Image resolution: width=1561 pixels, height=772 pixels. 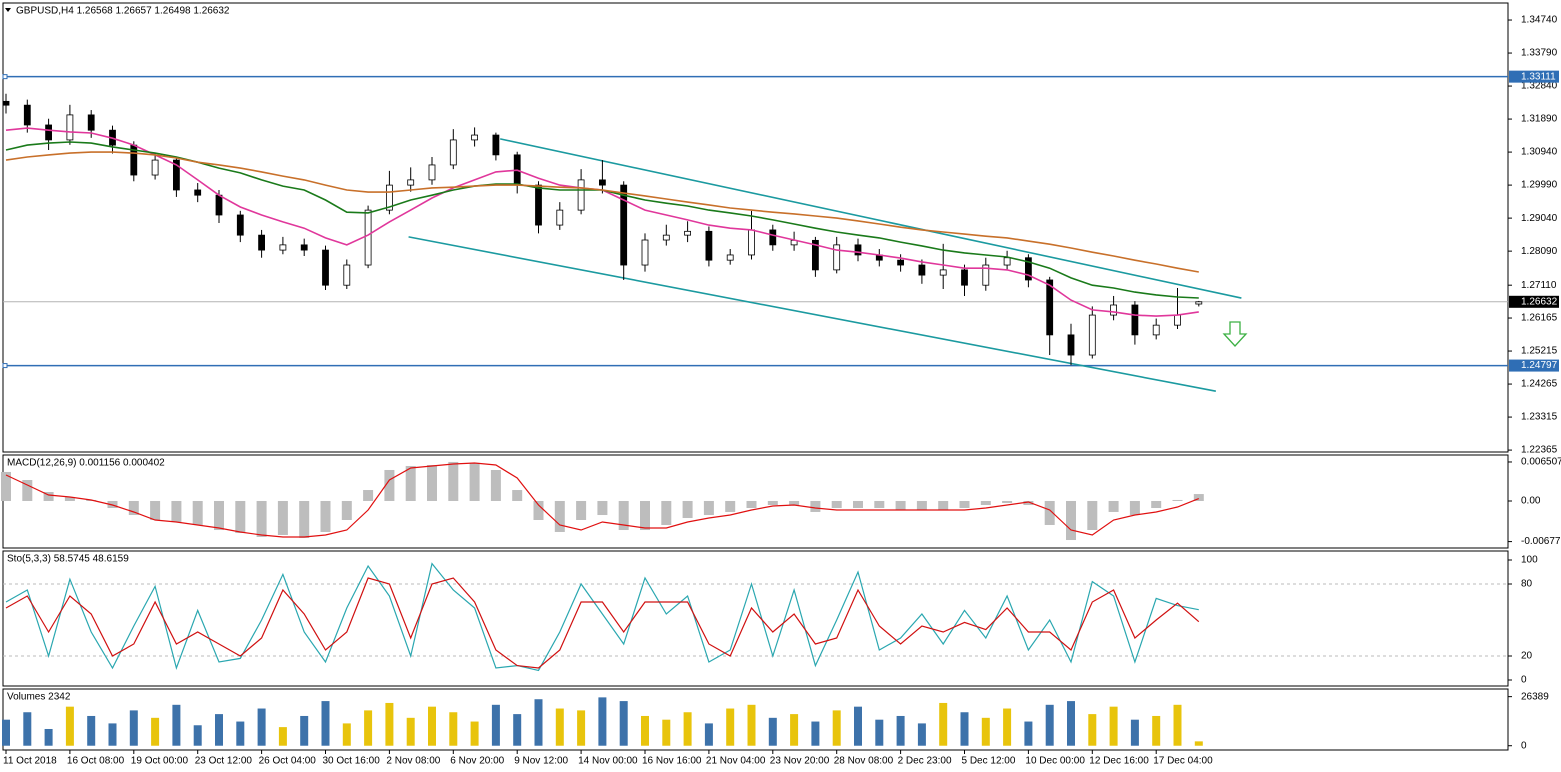 What do you see at coordinates (602, 623) in the screenshot?
I see `oscillator-line` at bounding box center [602, 623].